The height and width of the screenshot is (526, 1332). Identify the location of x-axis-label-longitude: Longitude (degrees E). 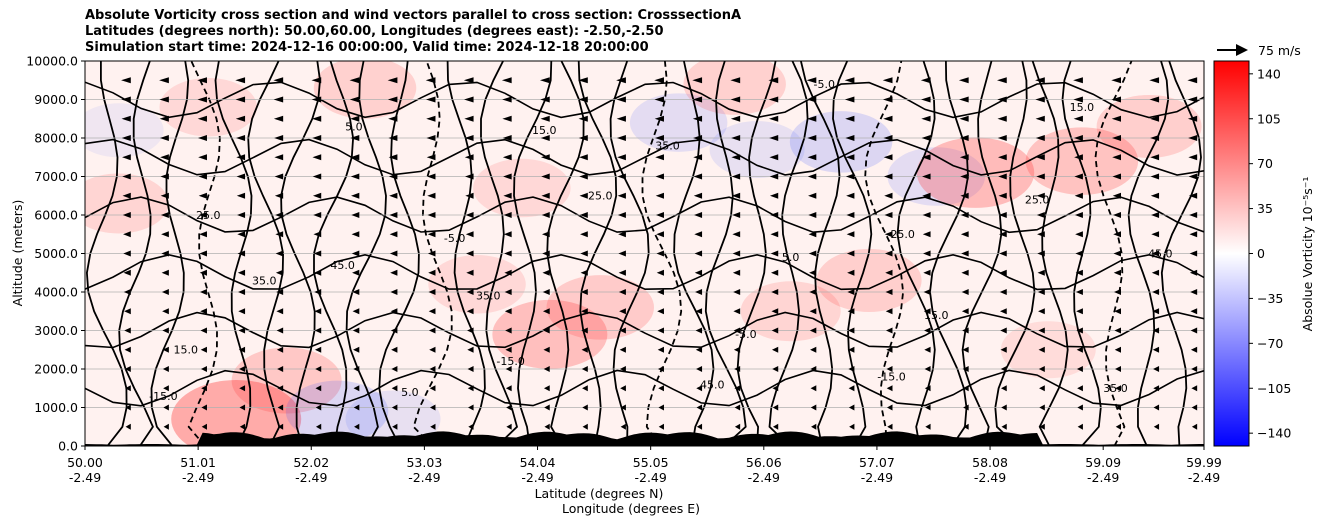
(631, 508).